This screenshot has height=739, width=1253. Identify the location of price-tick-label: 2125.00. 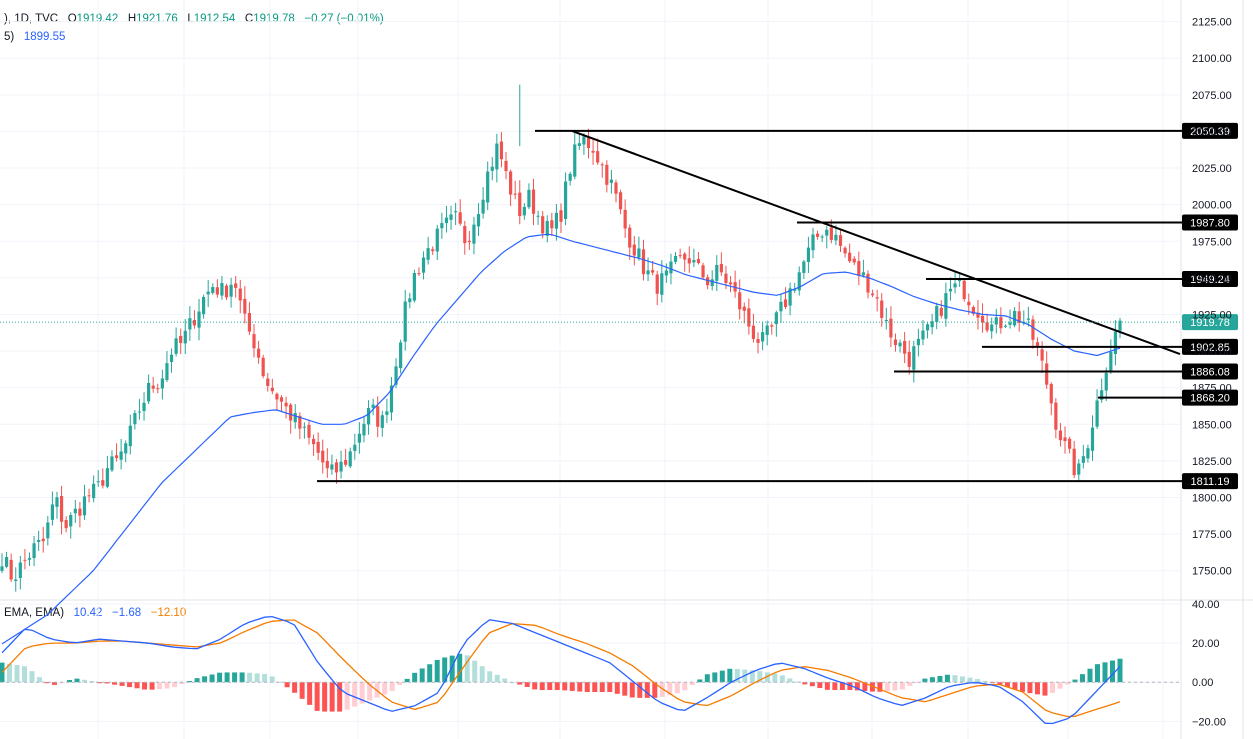
(1212, 23).